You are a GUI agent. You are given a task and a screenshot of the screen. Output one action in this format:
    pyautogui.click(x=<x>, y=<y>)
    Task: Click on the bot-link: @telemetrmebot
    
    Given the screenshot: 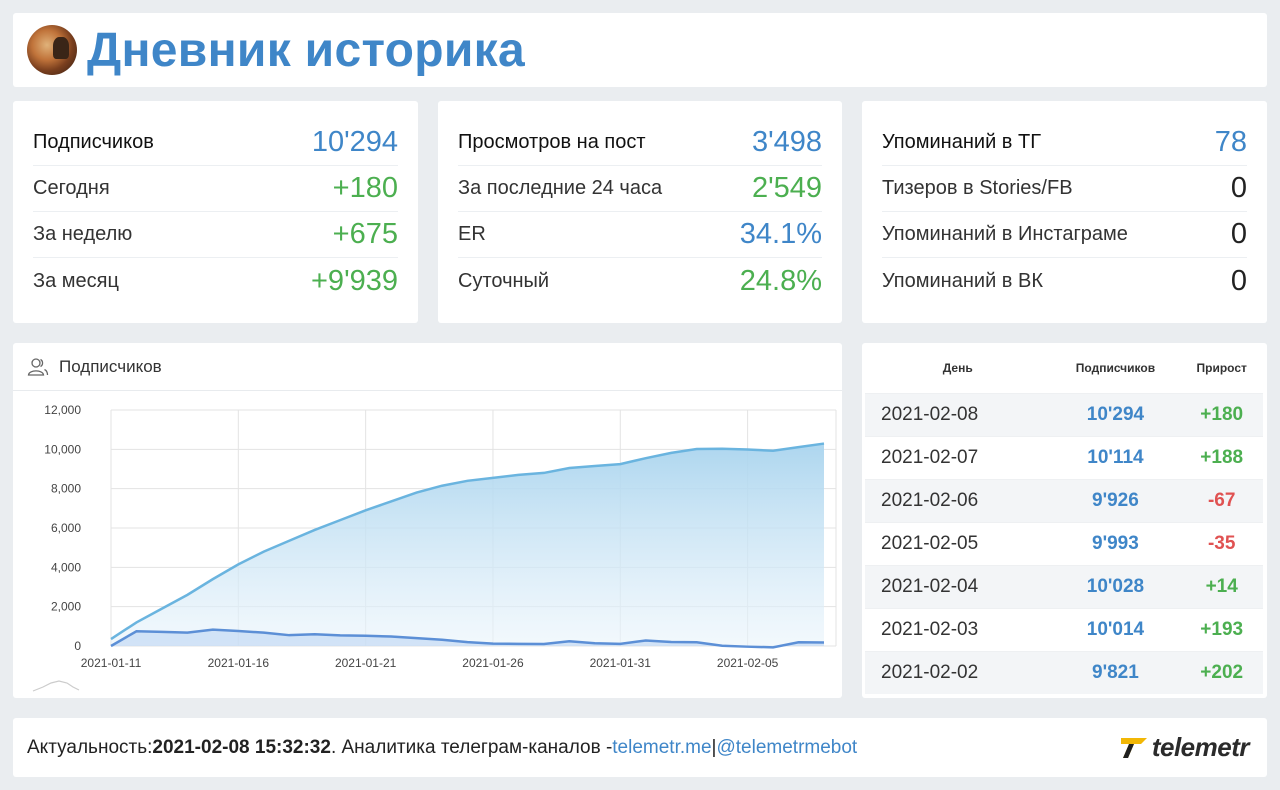 What is the action you would take?
    pyautogui.click(x=787, y=747)
    